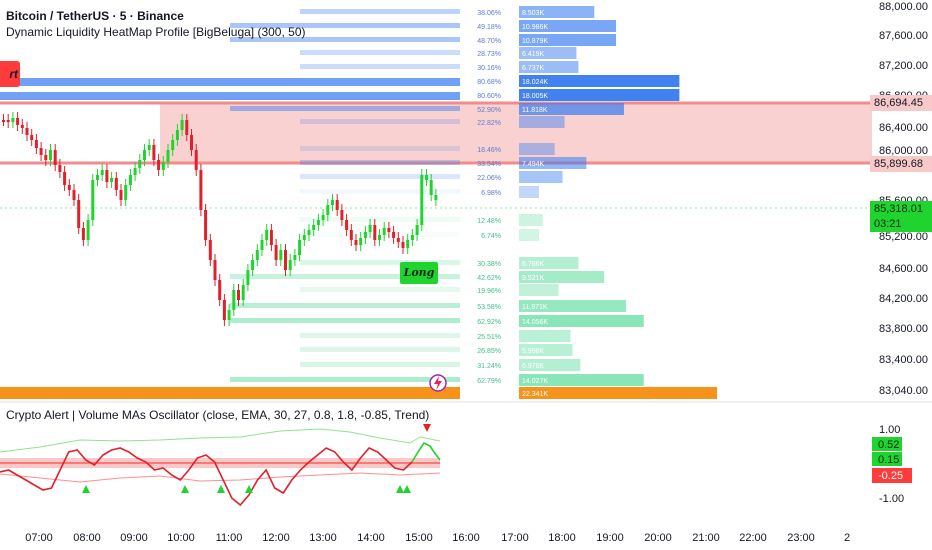 This screenshot has height=550, width=932. What do you see at coordinates (535, 41) in the screenshot?
I see `profile-volume: 10.879K` at bounding box center [535, 41].